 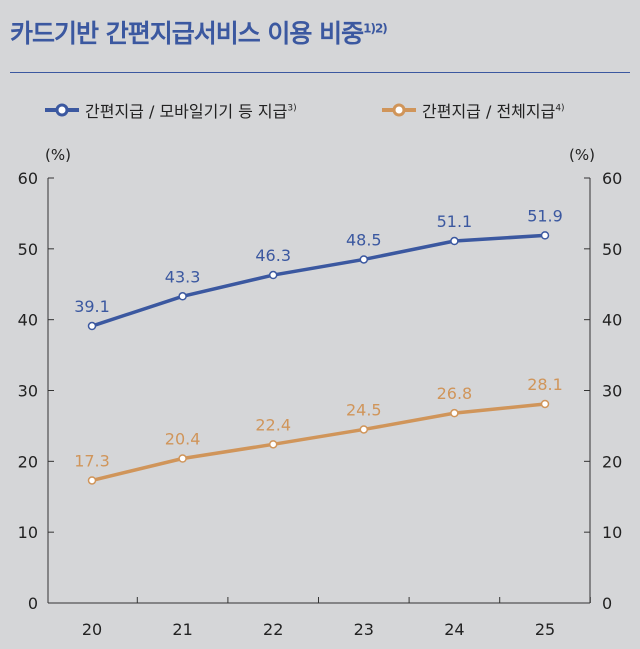 What do you see at coordinates (28, 532) in the screenshot?
I see `y-tick-label-left: 10` at bounding box center [28, 532].